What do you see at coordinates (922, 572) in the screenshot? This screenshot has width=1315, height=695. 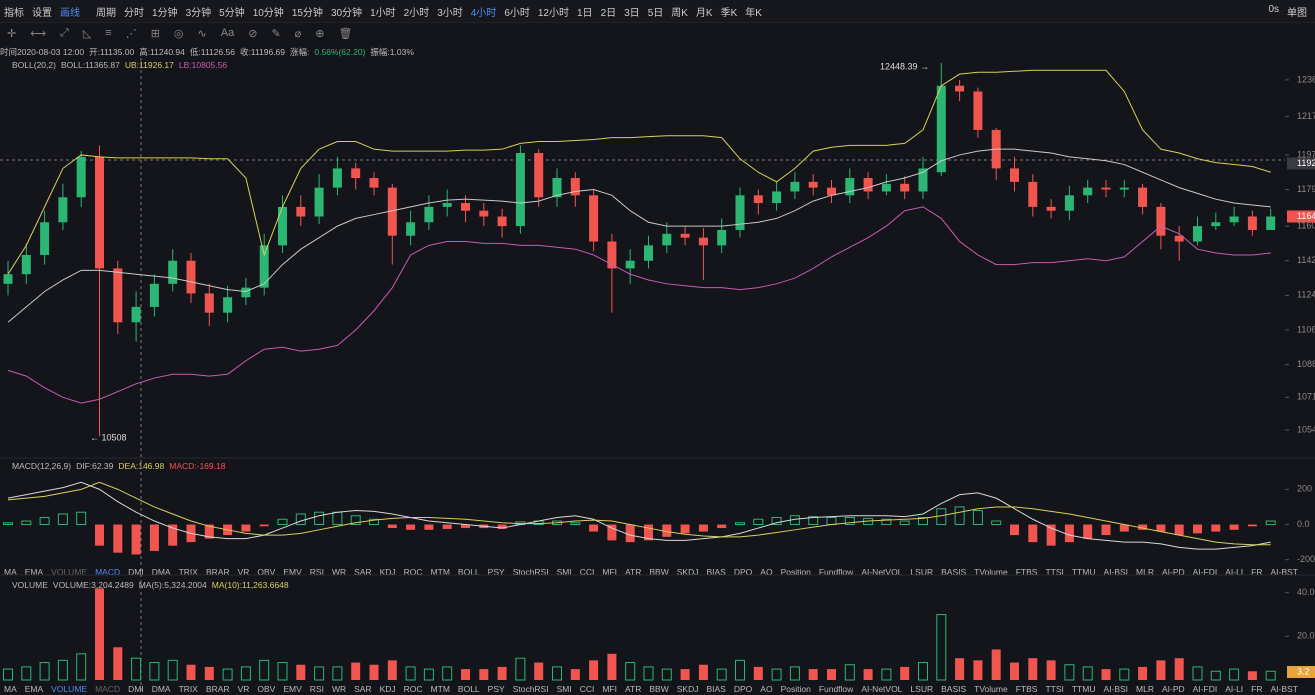 I see `indicator-tab: LSUR` at bounding box center [922, 572].